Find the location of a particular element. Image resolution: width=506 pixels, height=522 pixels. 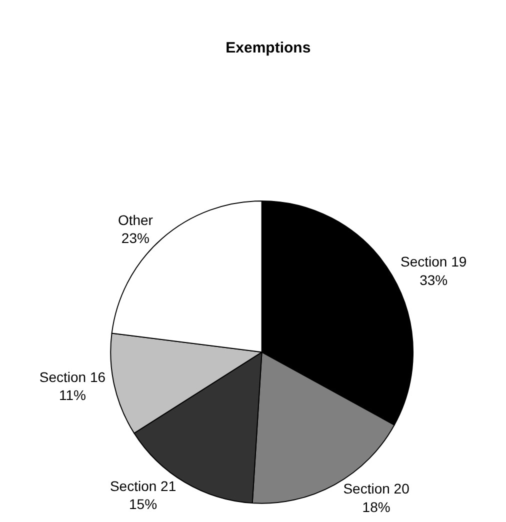

chart-title: Exemptions is located at coordinates (268, 47).